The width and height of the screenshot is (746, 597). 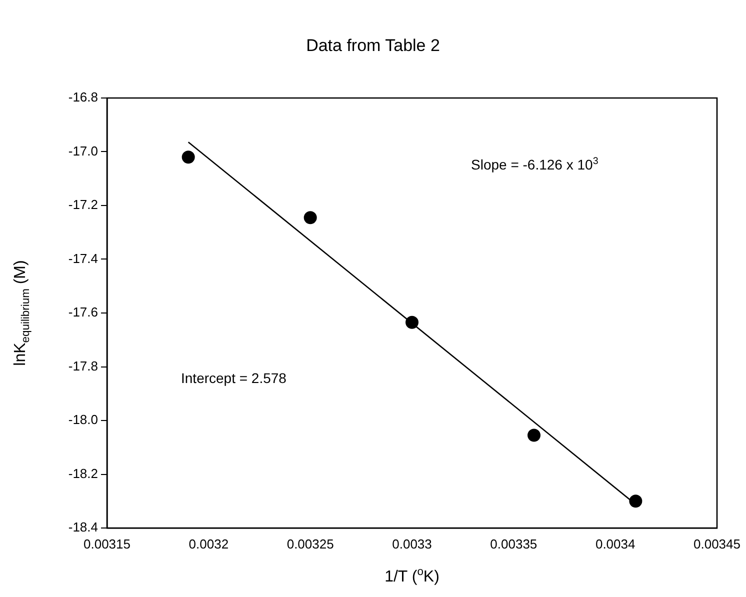 What do you see at coordinates (412, 576) in the screenshot?
I see `x-axis-title: 1/T ($^{o}$K)` at bounding box center [412, 576].